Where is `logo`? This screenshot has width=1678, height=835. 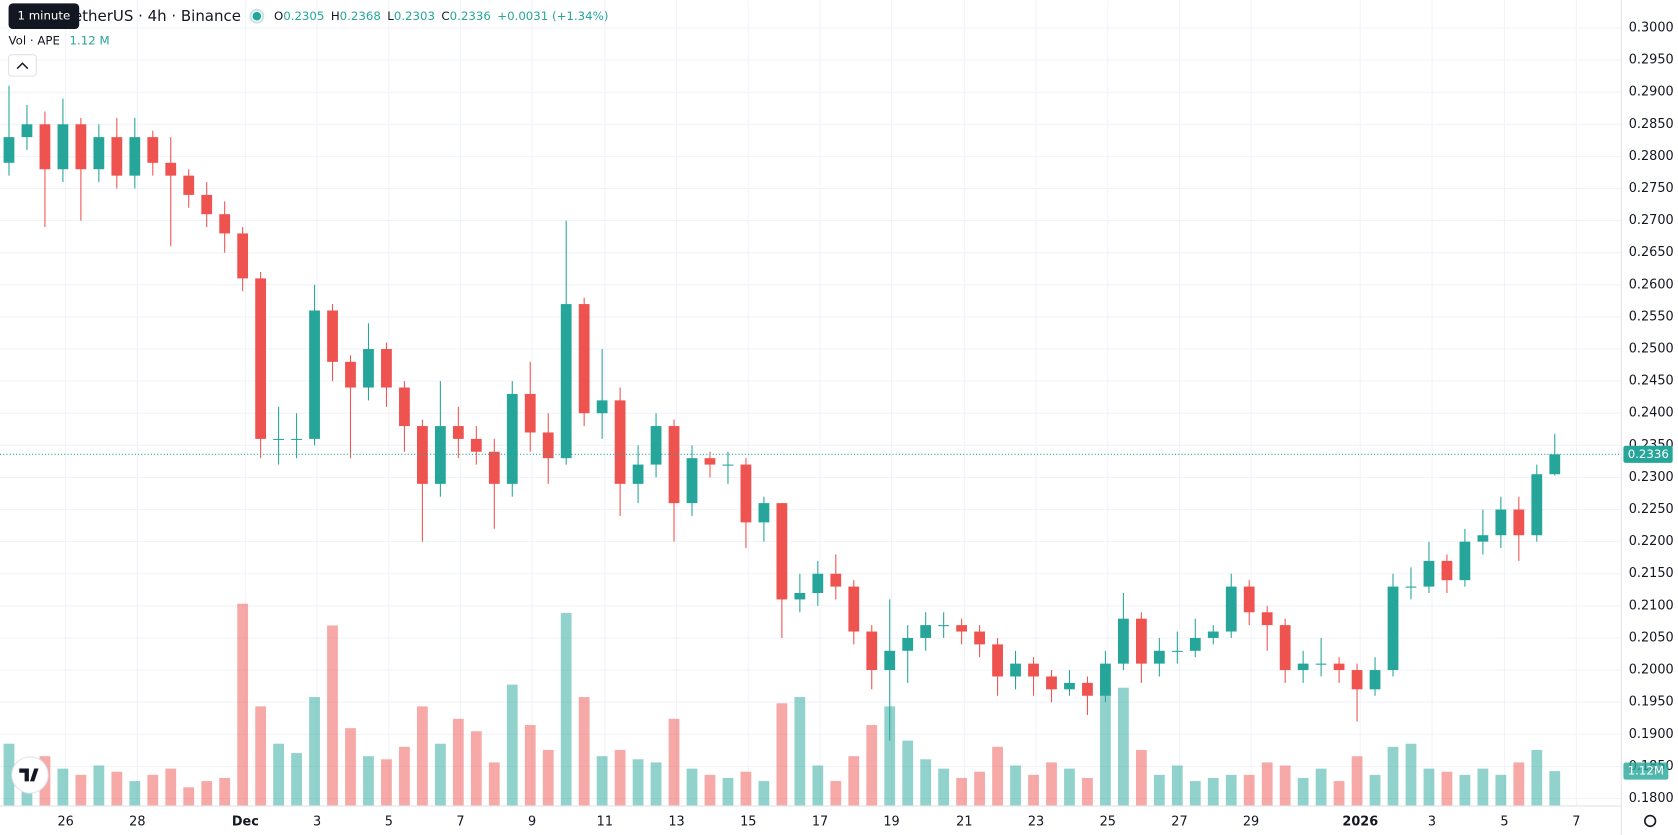
logo is located at coordinates (30, 775).